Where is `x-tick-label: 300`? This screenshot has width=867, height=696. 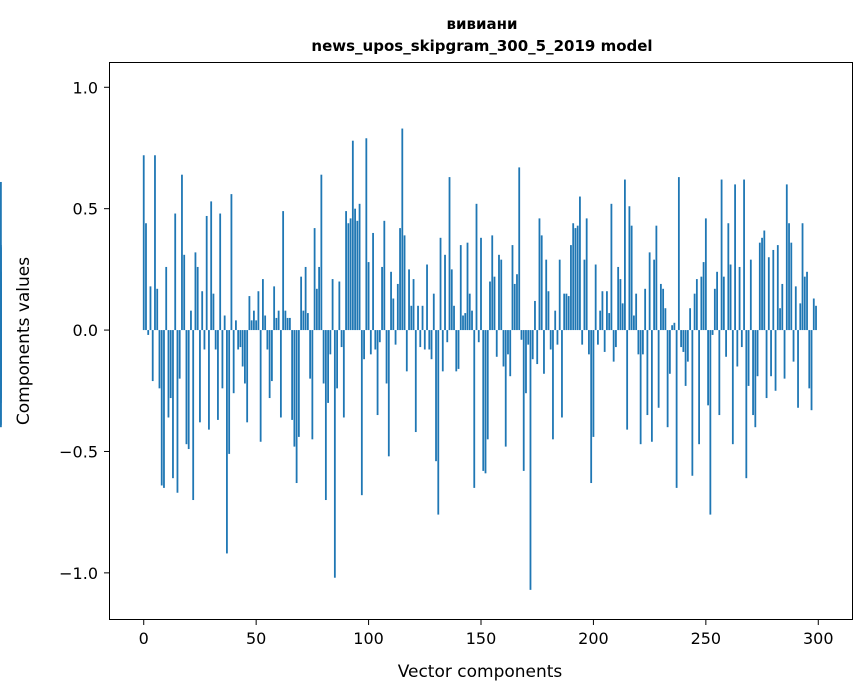 x-tick-label: 300 is located at coordinates (818, 638).